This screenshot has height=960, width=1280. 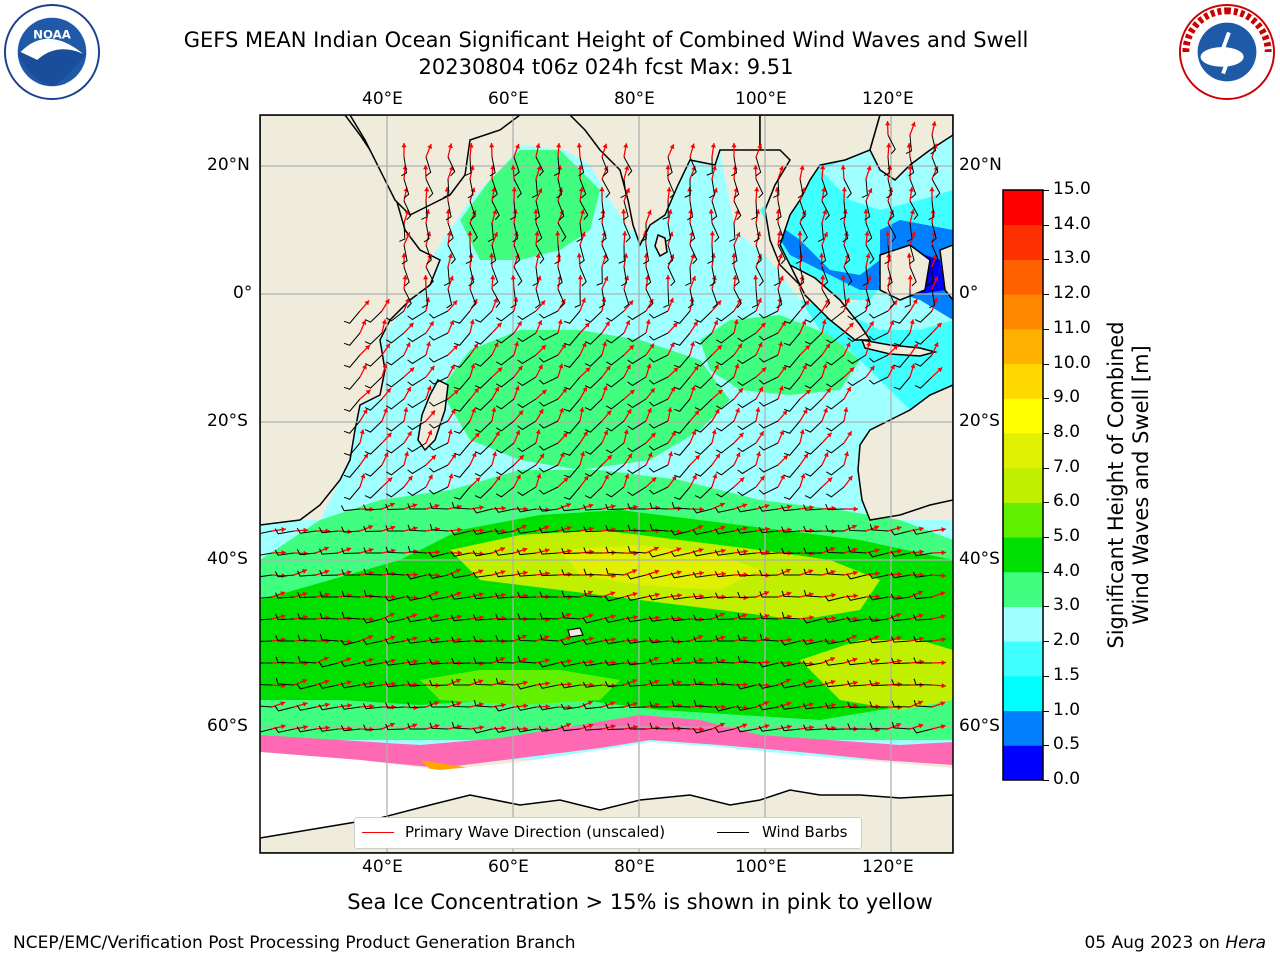 I want to click on ocean-south-yellow-green-east, so click(x=876, y=675).